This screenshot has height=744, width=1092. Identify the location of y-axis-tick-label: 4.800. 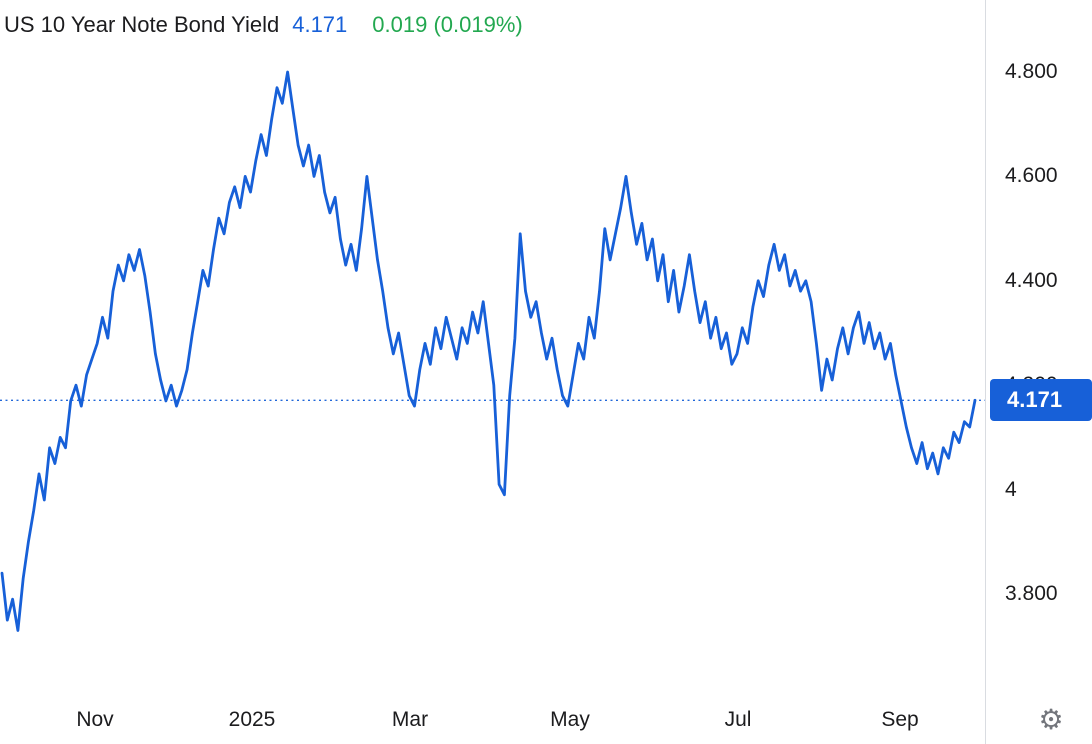
(1031, 71).